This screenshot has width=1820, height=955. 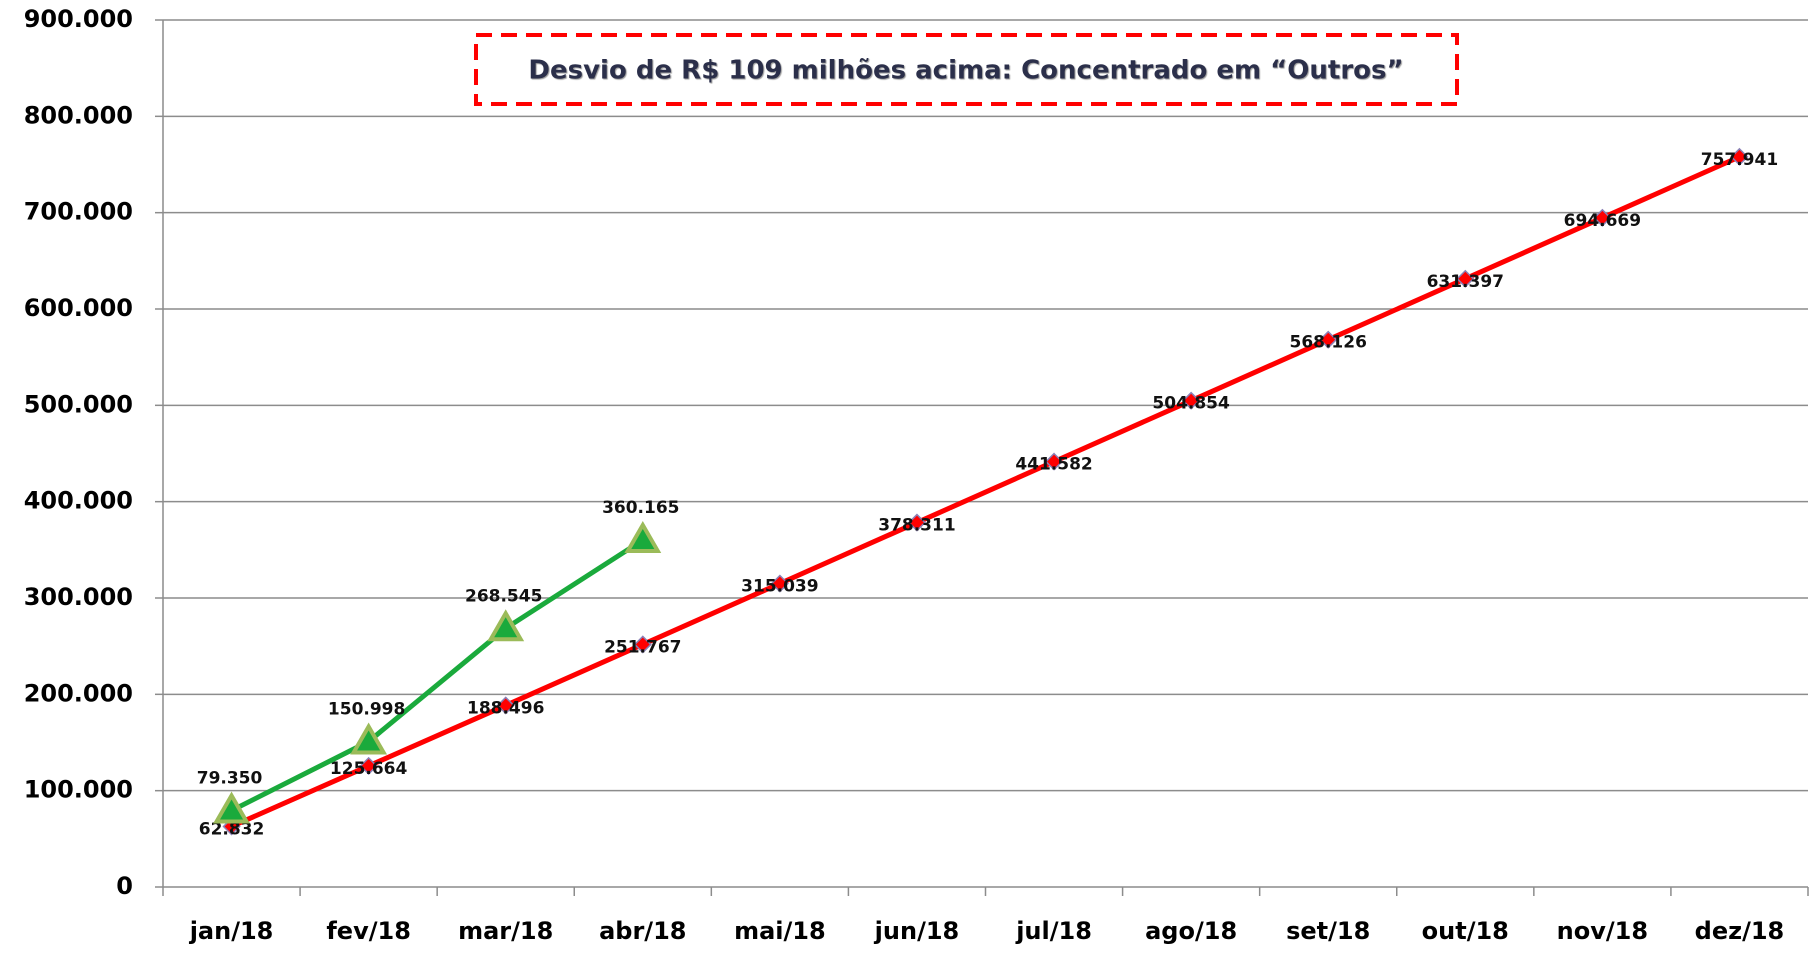 I want to click on value-label: 757.941, so click(x=1739, y=160).